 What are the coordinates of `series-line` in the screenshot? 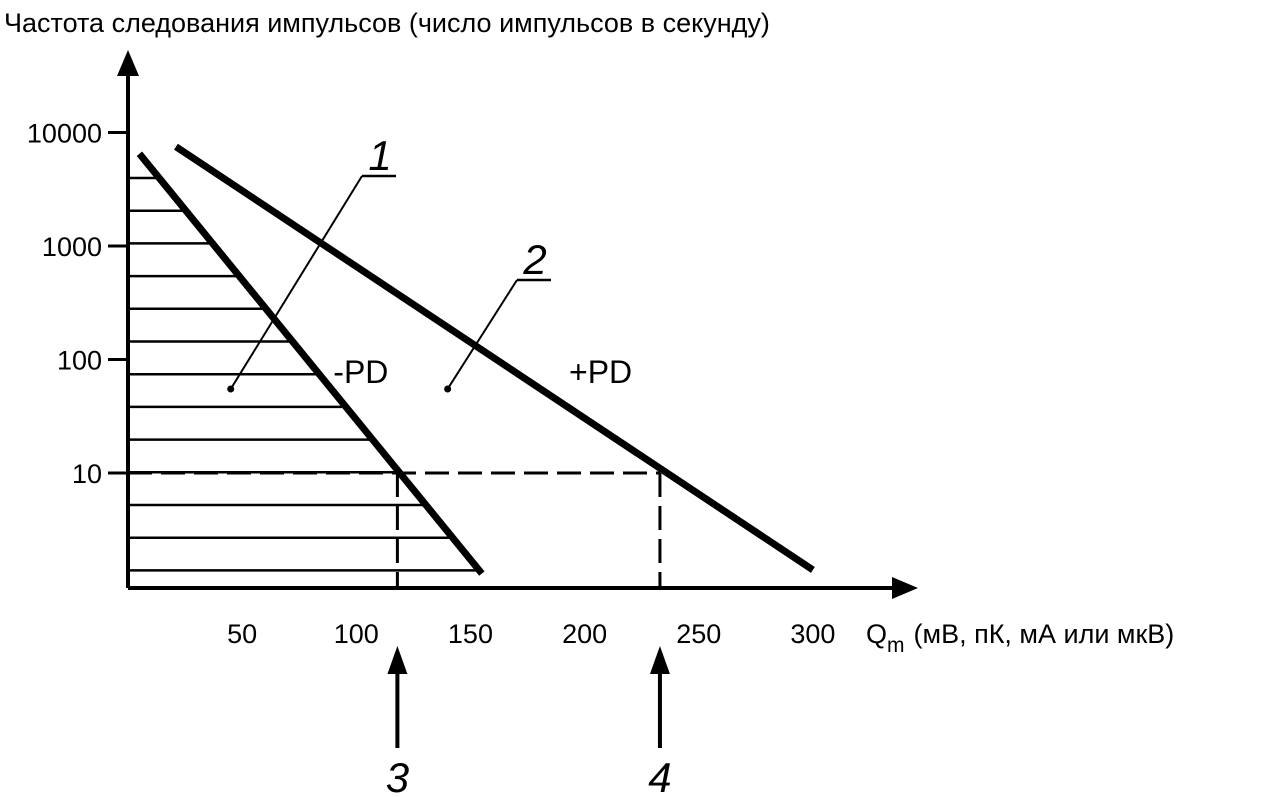 It's located at (310, 363).